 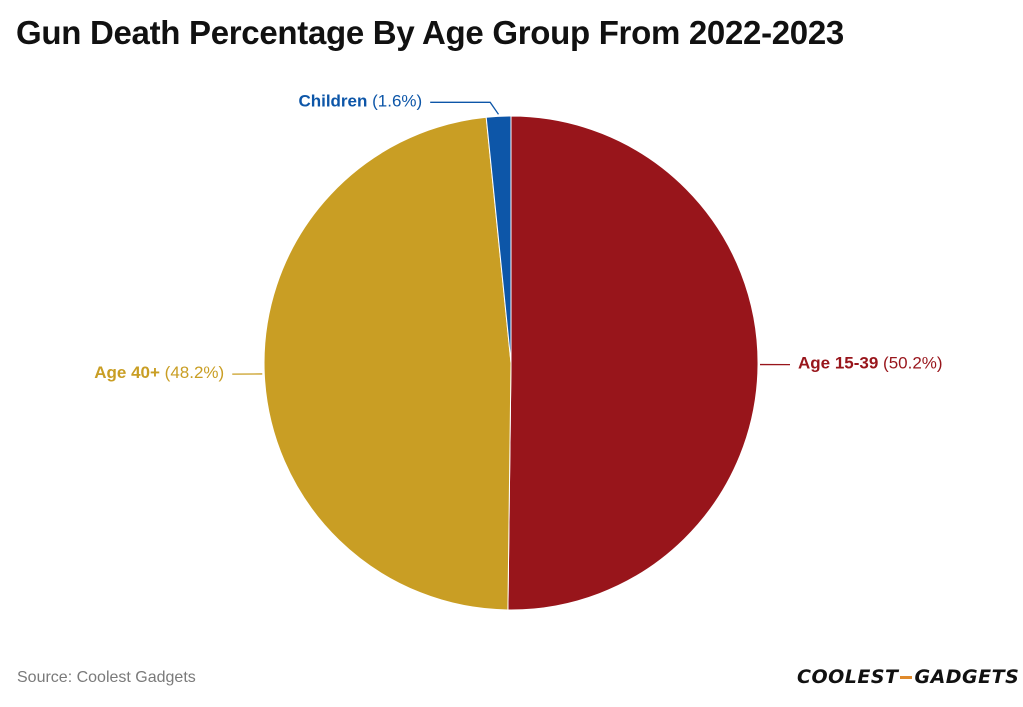 I want to click on slice-label-name: Age 40+, so click(x=127, y=373).